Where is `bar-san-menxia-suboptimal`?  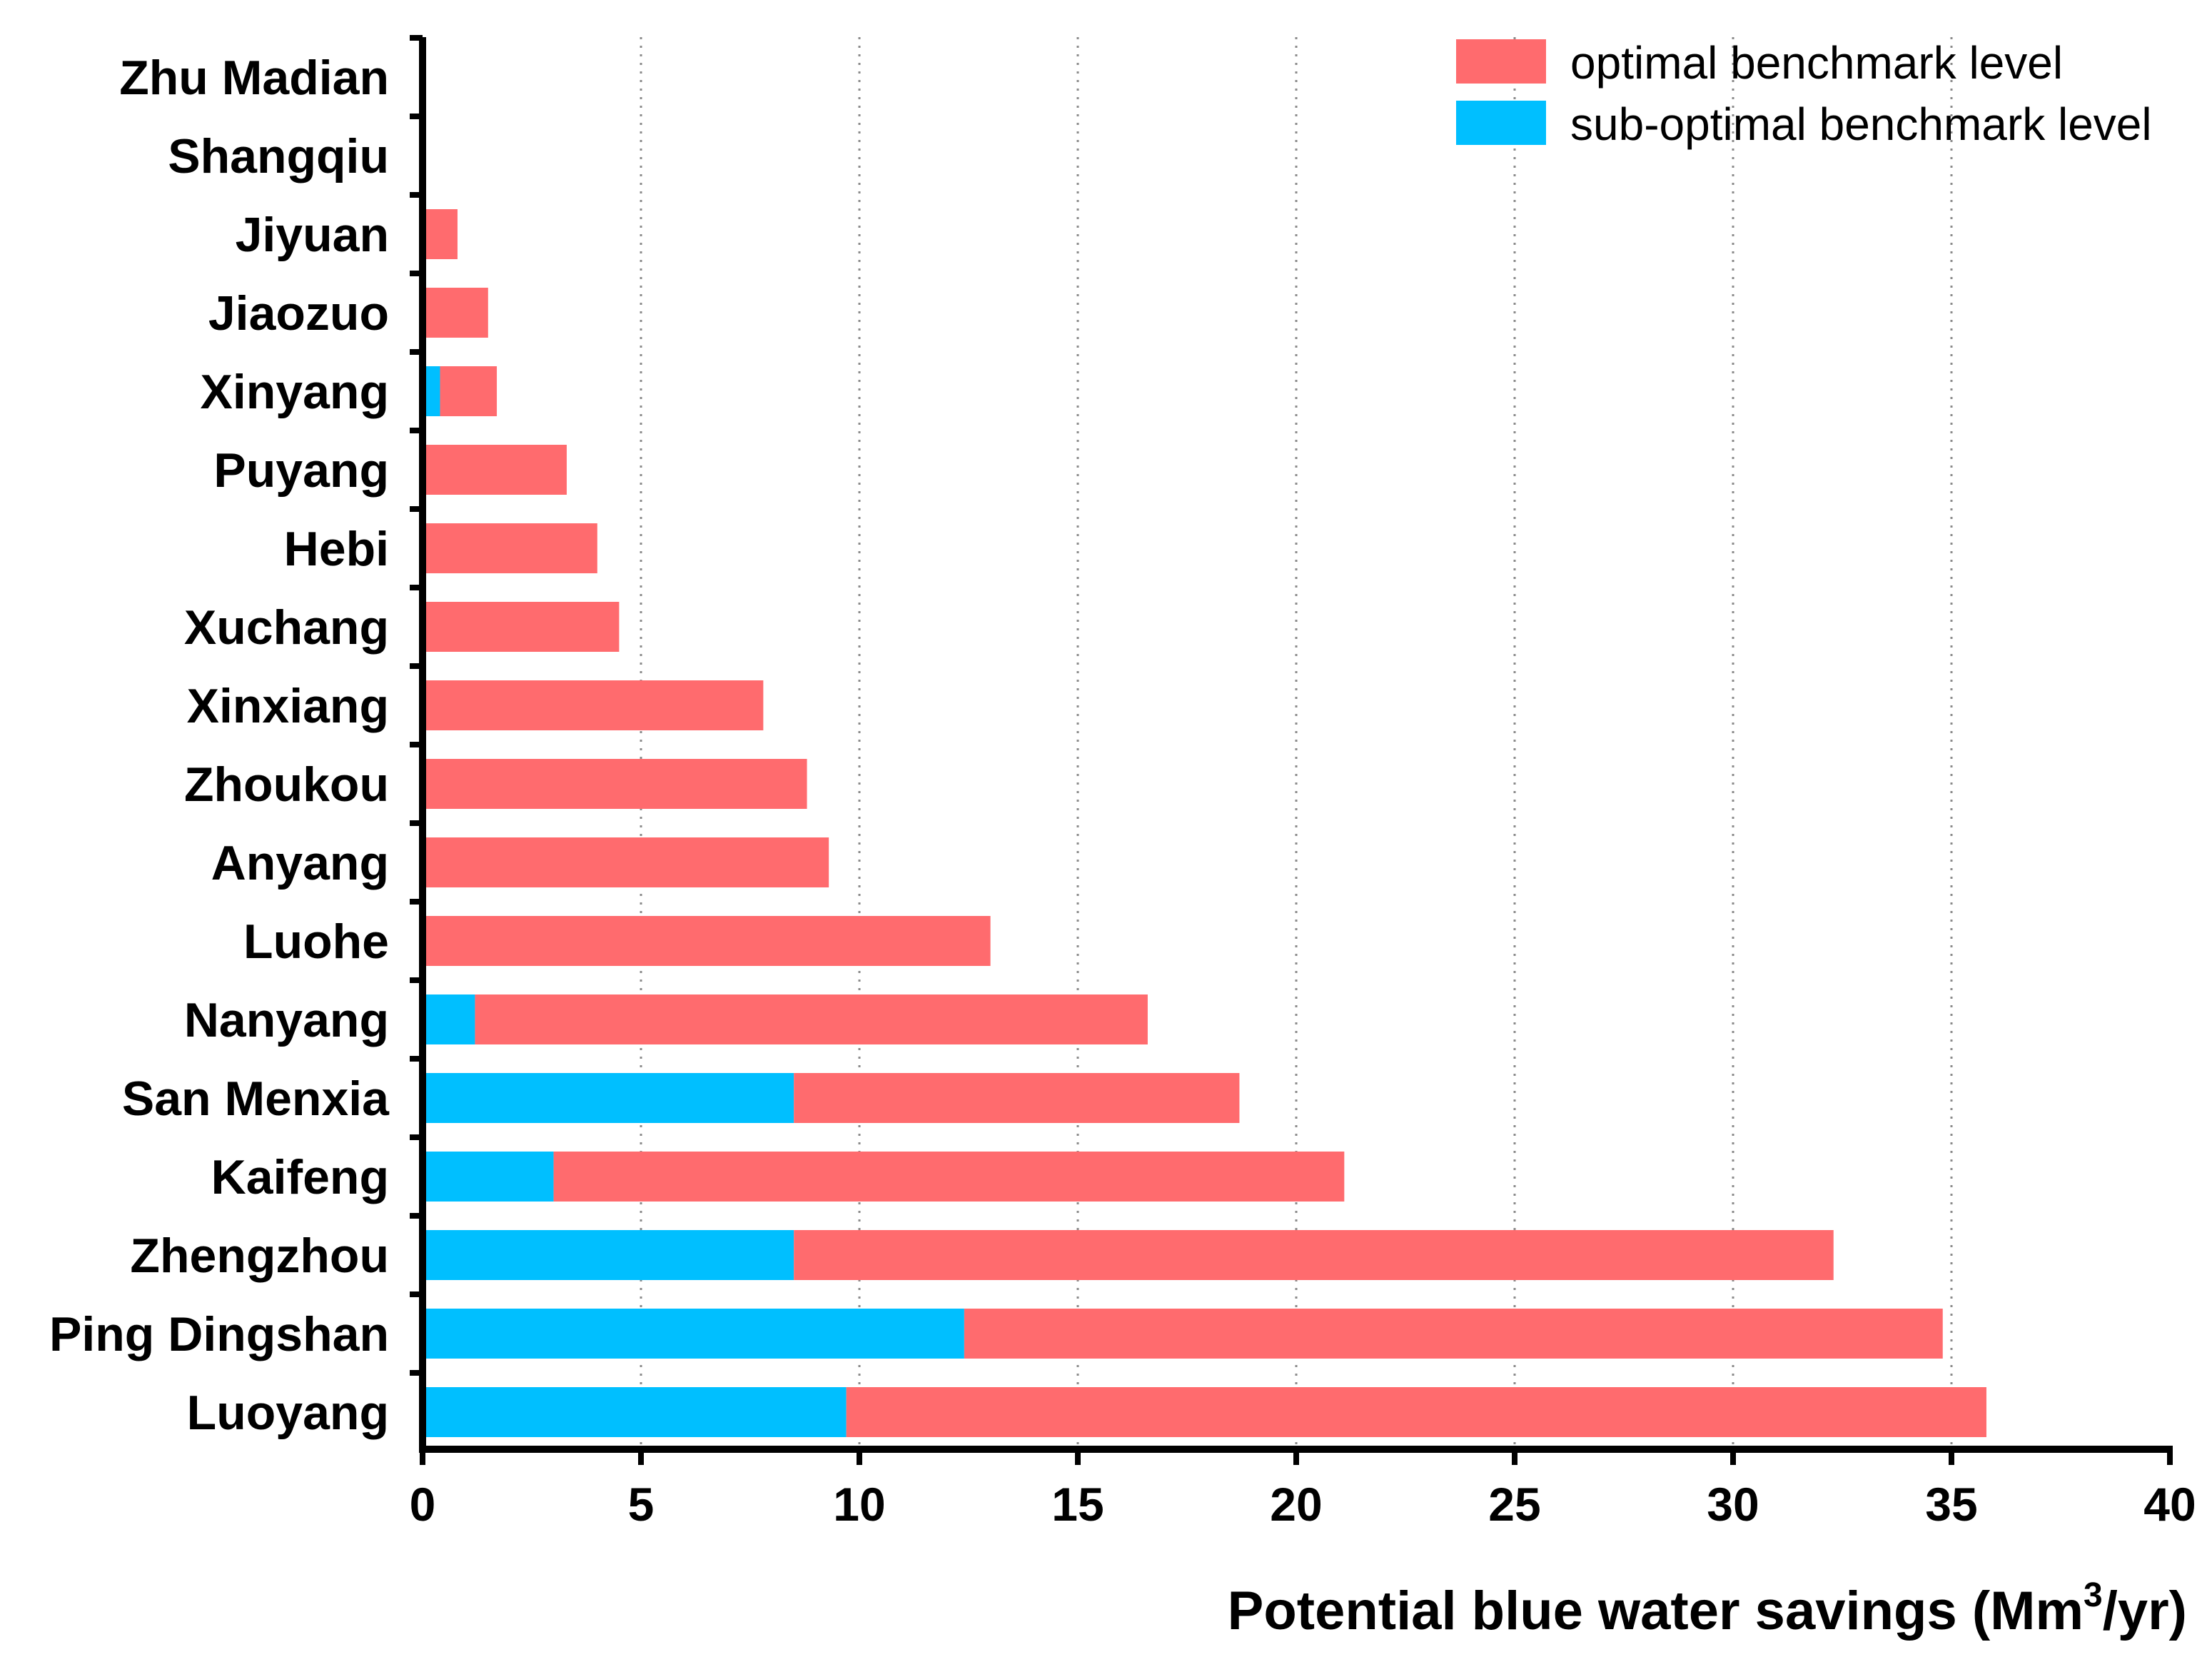
bar-san-menxia-suboptimal is located at coordinates (608, 1098).